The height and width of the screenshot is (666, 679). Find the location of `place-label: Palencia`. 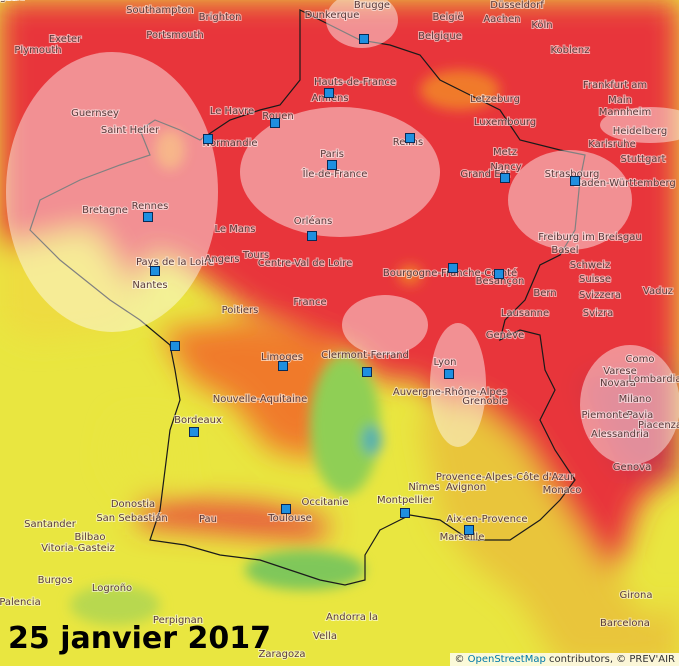

place-label: Palencia is located at coordinates (20, 602).